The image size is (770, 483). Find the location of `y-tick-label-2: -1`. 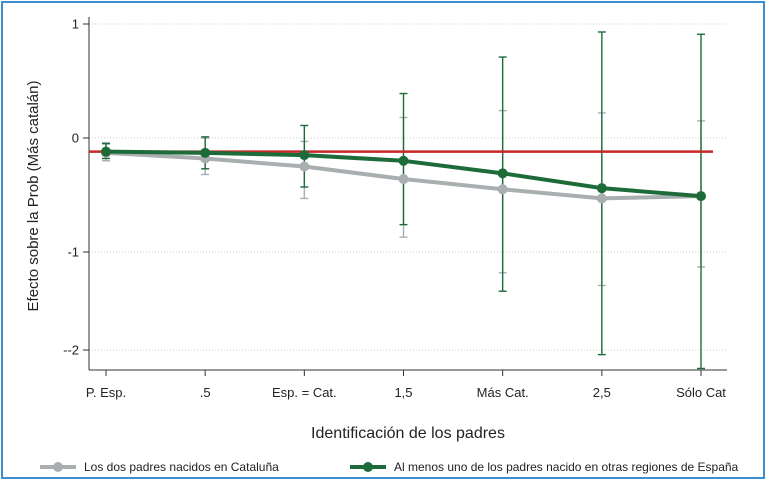

y-tick-label-2: -1 is located at coordinates (73, 252).